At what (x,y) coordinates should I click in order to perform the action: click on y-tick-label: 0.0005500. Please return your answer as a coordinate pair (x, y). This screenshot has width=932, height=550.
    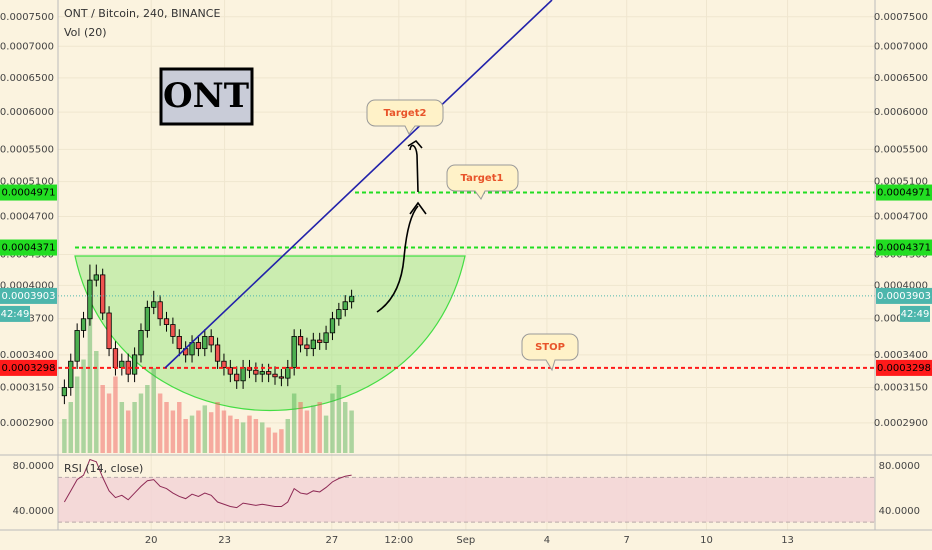
    Looking at the image, I should click on (27, 149).